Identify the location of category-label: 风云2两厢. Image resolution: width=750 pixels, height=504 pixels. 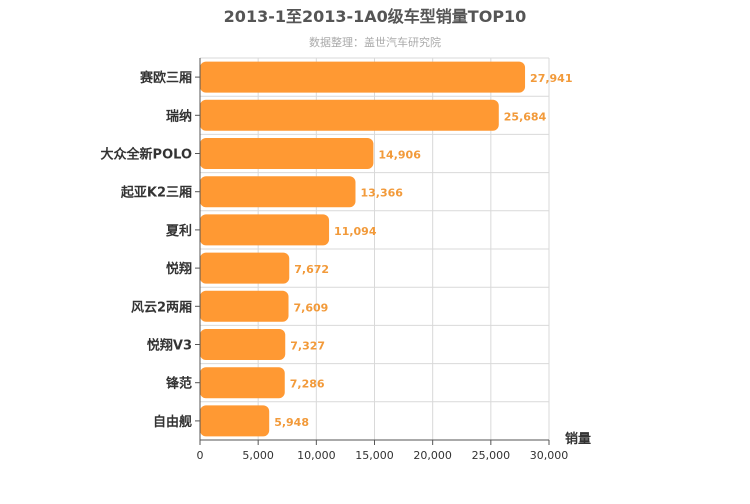
(161, 307).